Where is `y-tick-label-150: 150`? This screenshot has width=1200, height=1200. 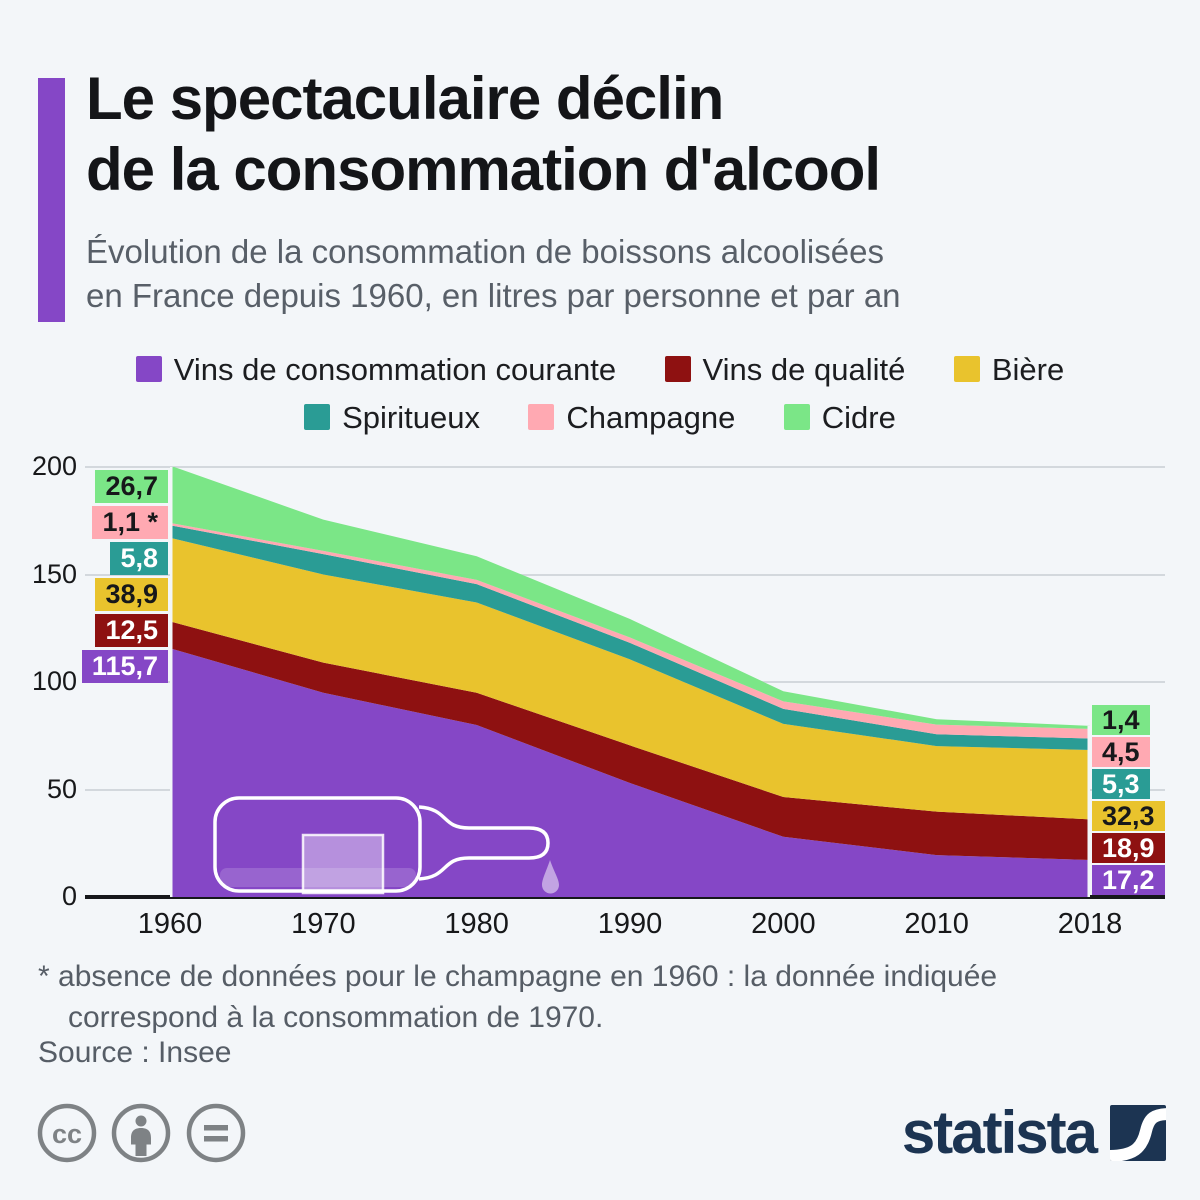
y-tick-label-150: 150 is located at coordinates (54, 573).